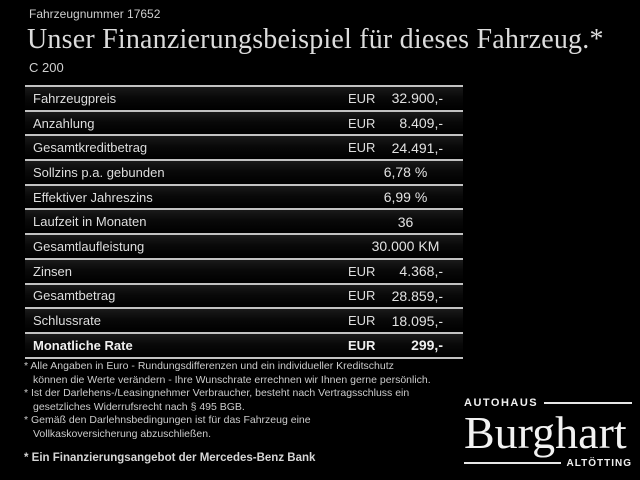 The height and width of the screenshot is (480, 640). I want to click on row-value: 32.900,-, so click(417, 98).